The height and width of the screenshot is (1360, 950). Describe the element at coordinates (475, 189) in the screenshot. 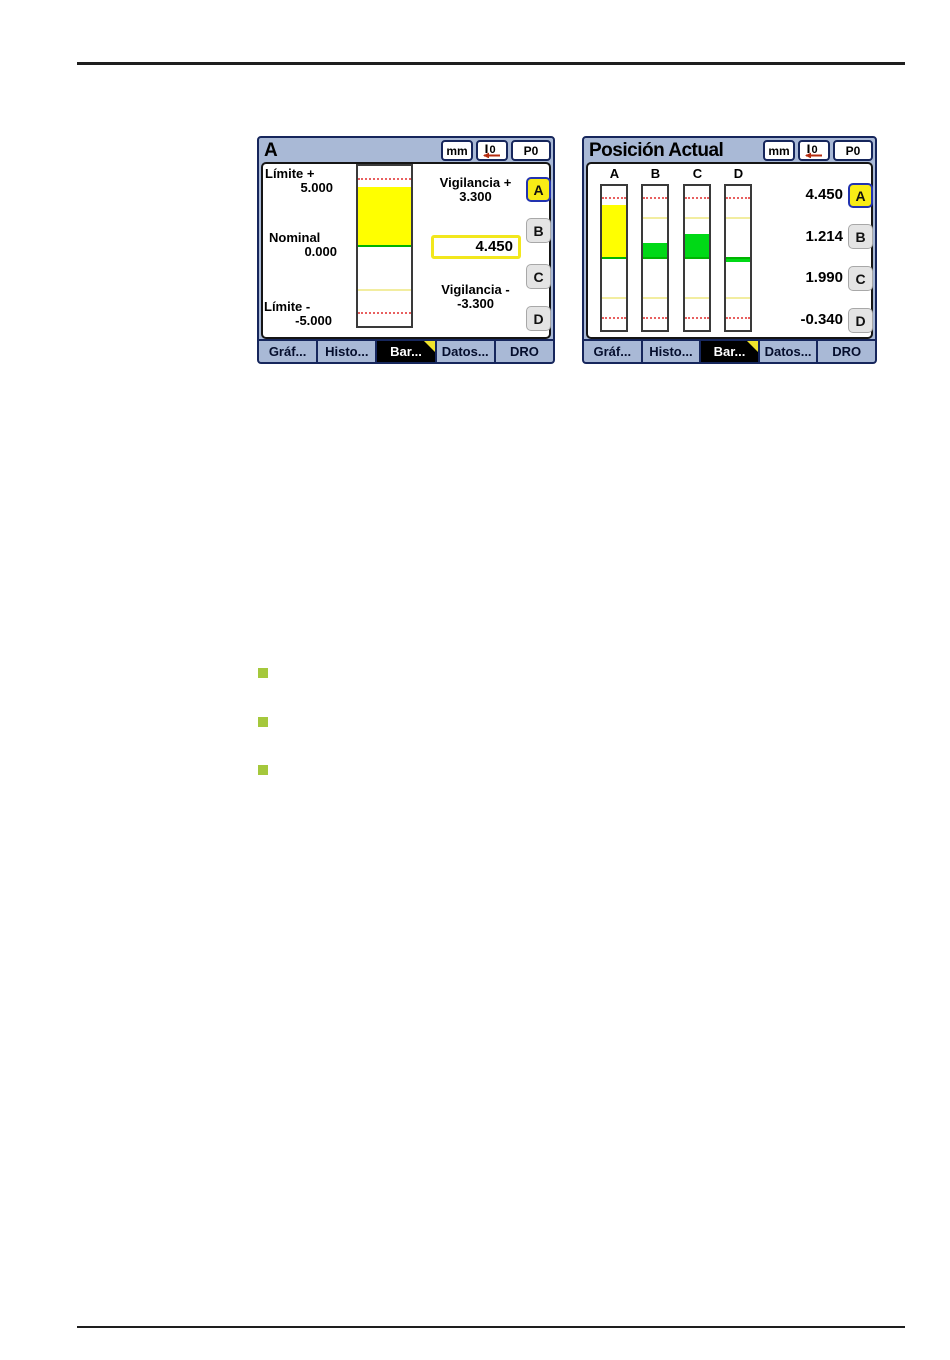

I see `warn-plus-label: Vigilancia + 3.300` at that location.